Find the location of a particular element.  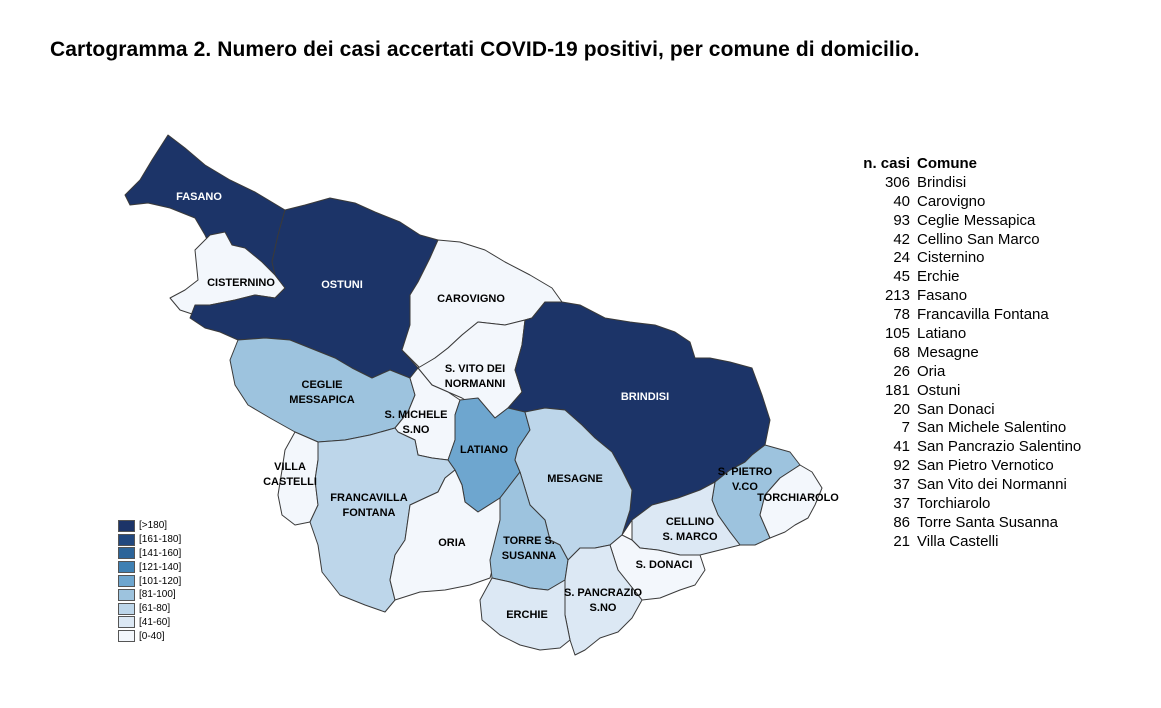

label-line: ERCHIE is located at coordinates (527, 615).